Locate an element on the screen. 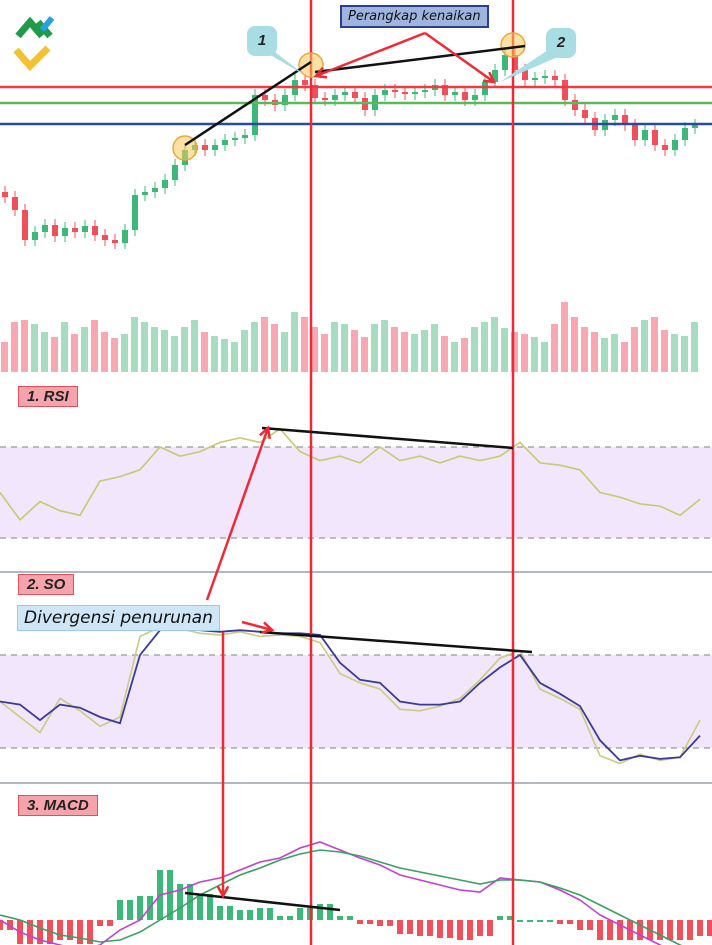 The image size is (712, 945). red-arrow is located at coordinates (257, 626).